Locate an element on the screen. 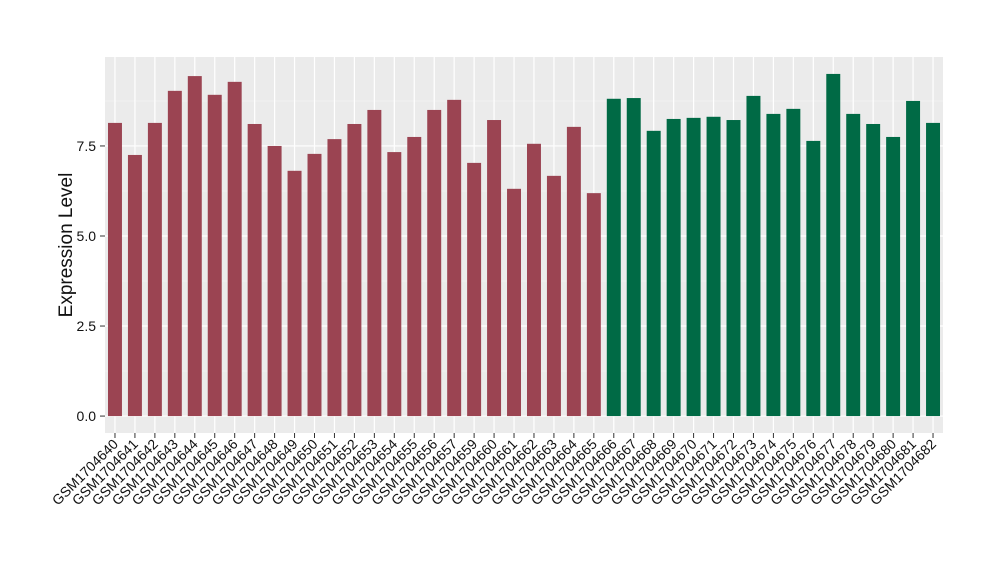  y-tick-label: 0.0 is located at coordinates (87, 416).